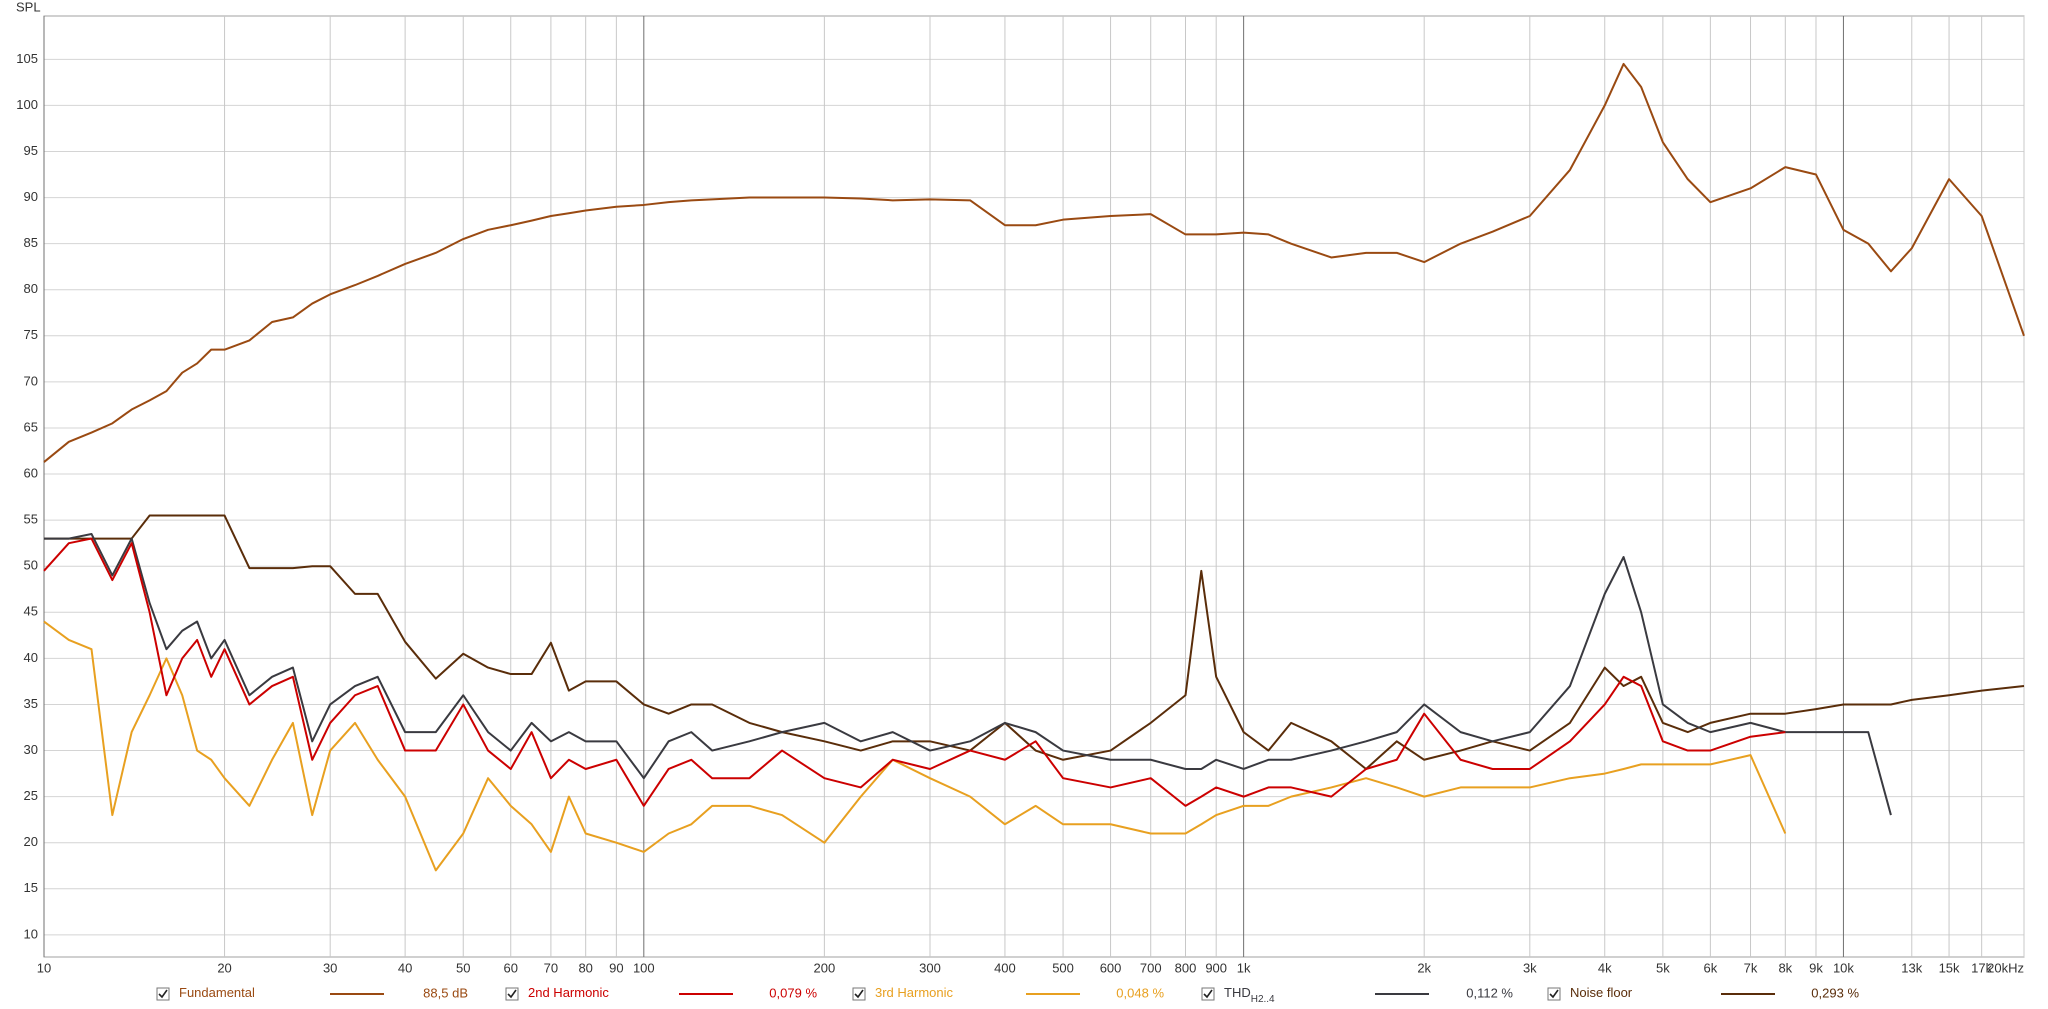 The height and width of the screenshot is (1009, 2048). I want to click on legend-name: Fundamental, so click(217, 992).